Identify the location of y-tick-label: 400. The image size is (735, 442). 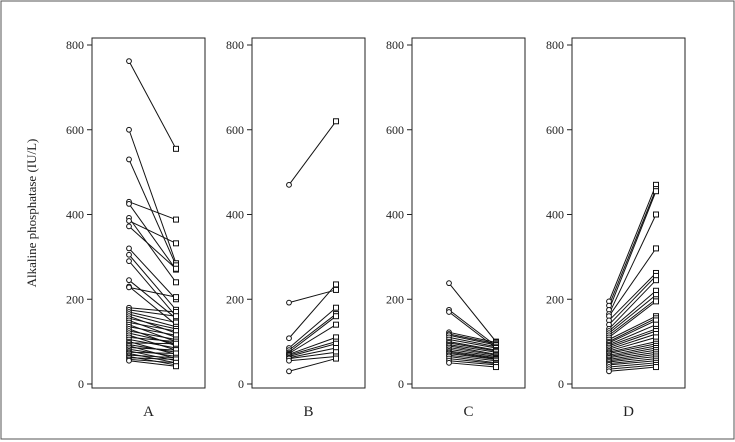
(395, 215).